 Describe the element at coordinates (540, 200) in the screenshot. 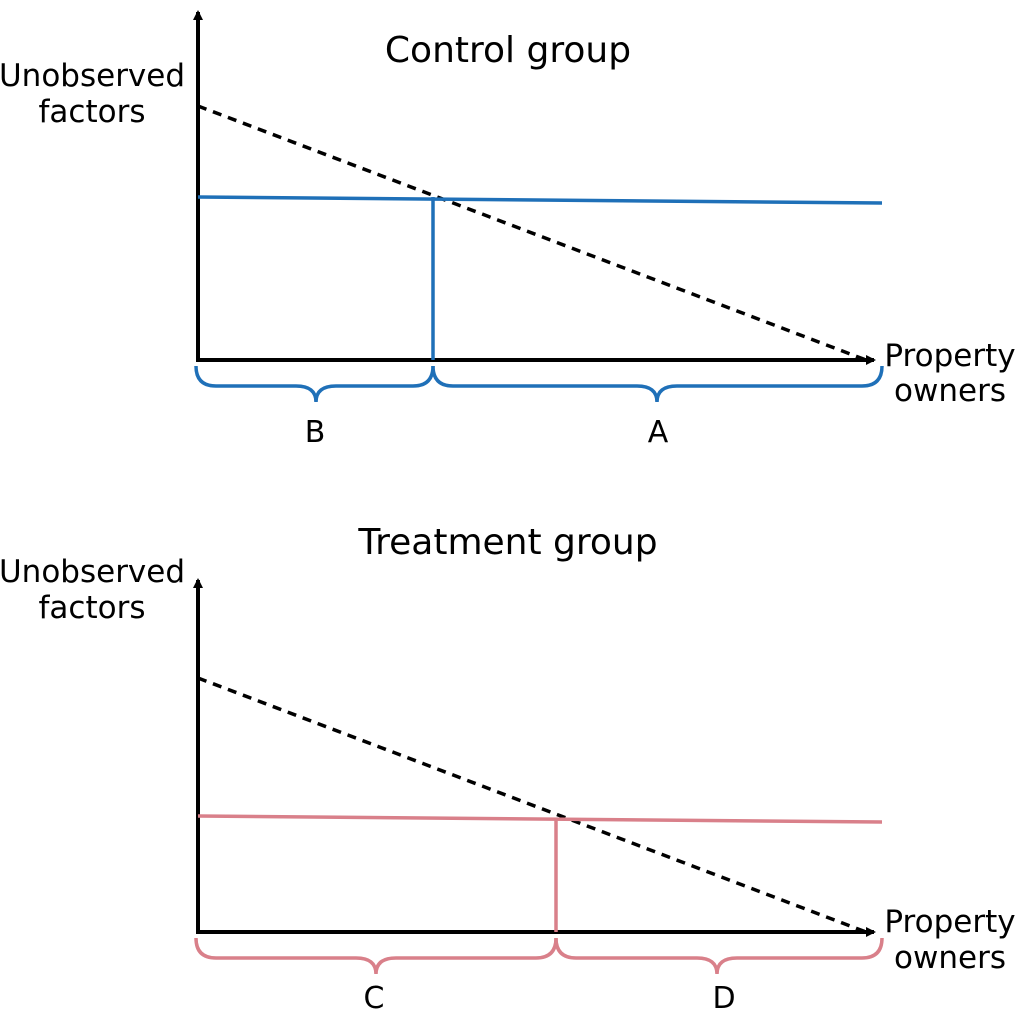

I see `control-horizontal-line` at that location.